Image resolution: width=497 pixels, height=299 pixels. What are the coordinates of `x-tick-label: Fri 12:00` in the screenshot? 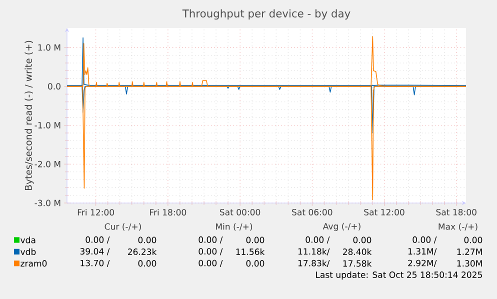 It's located at (96, 212).